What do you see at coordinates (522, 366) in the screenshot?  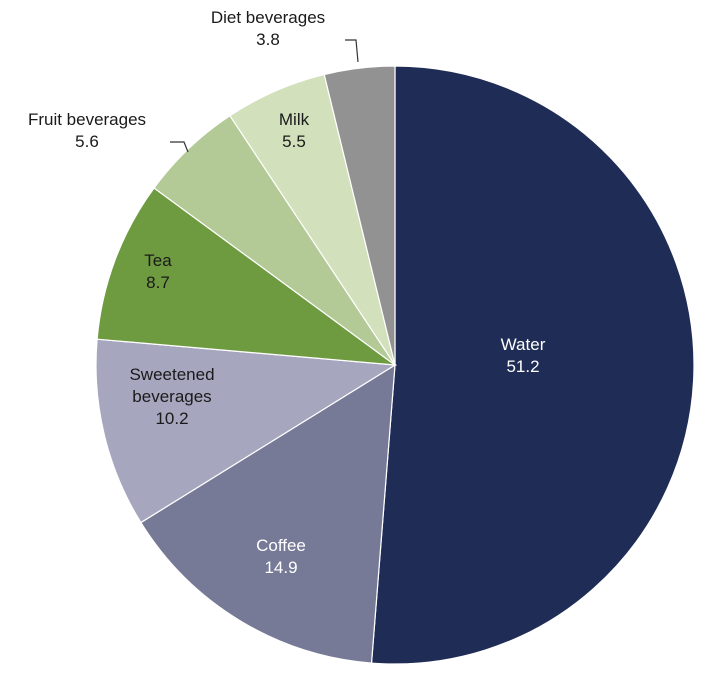 I see `slice-value-water: 51.2` at bounding box center [522, 366].